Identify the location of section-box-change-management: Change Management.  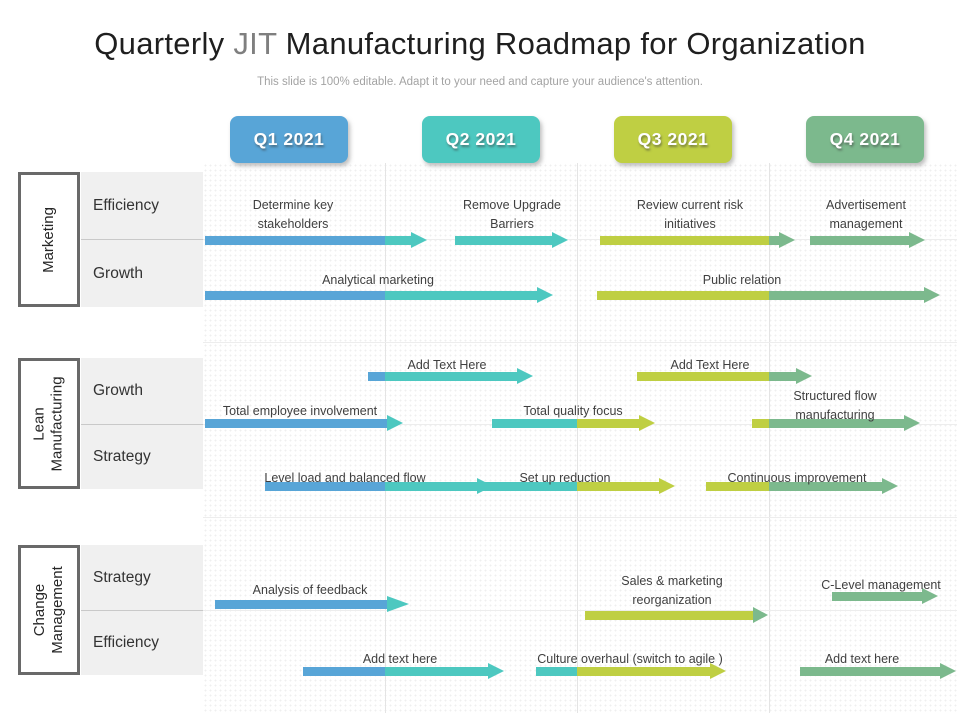
(49, 610).